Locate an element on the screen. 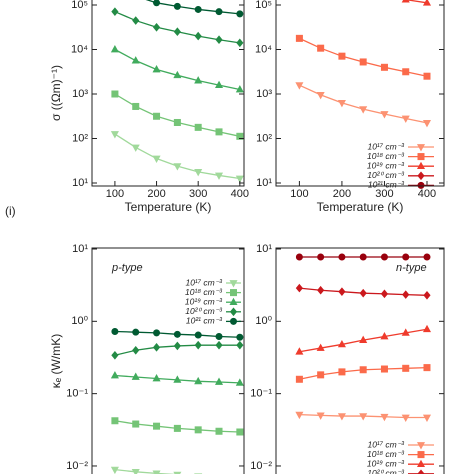 This screenshot has width=474, height=474. y-tick-label: 10⁻² is located at coordinates (261, 466).